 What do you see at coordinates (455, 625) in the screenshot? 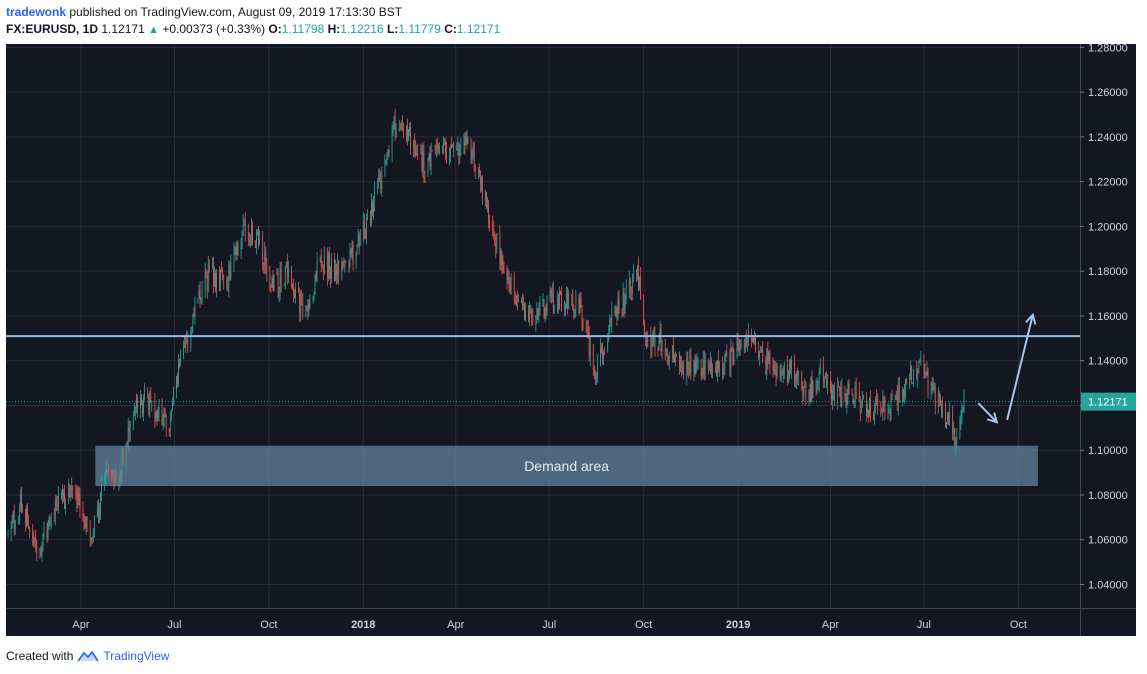
I see `time-tick-label: Apr` at bounding box center [455, 625].